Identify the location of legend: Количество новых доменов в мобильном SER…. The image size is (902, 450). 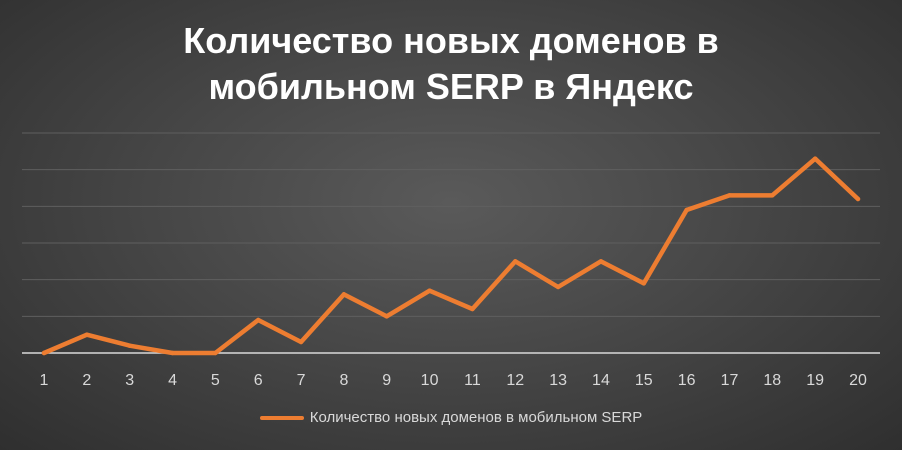
(451, 417).